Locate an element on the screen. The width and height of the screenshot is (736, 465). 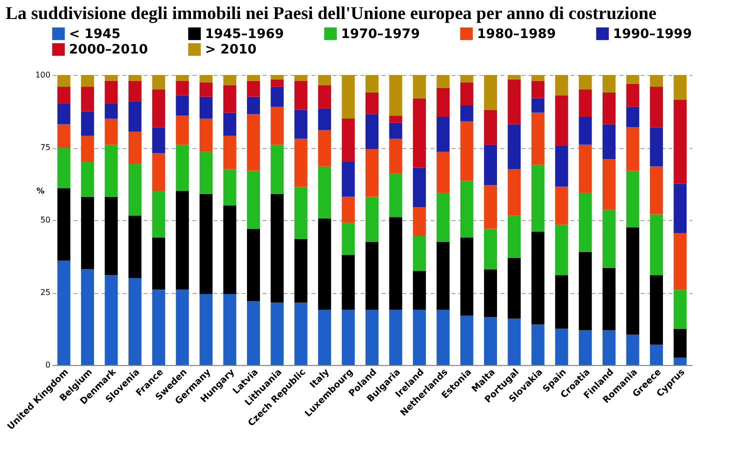
legend-label: 1990–1999 is located at coordinates (652, 34).